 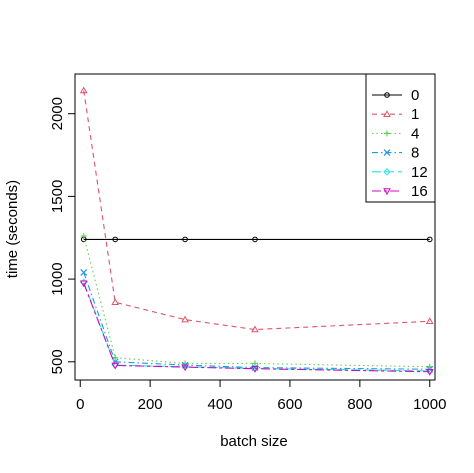 I want to click on legend-label: 4, so click(x=415, y=133).